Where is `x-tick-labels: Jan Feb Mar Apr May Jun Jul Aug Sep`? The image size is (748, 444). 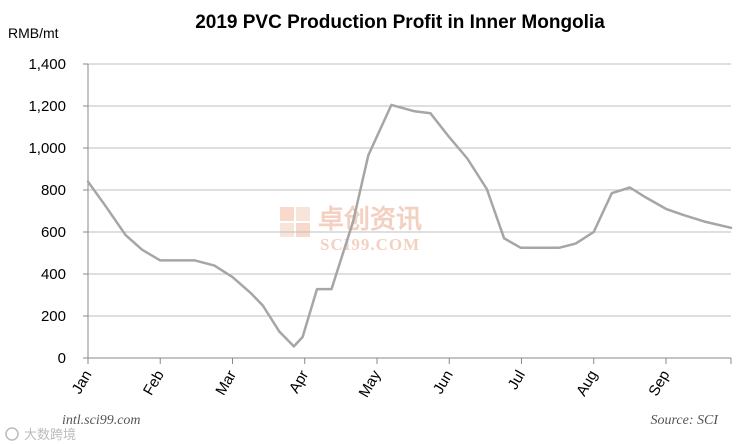 x-tick-labels: Jan Feb Mar Apr May Jun Jul Aug Sep is located at coordinates (371, 383).